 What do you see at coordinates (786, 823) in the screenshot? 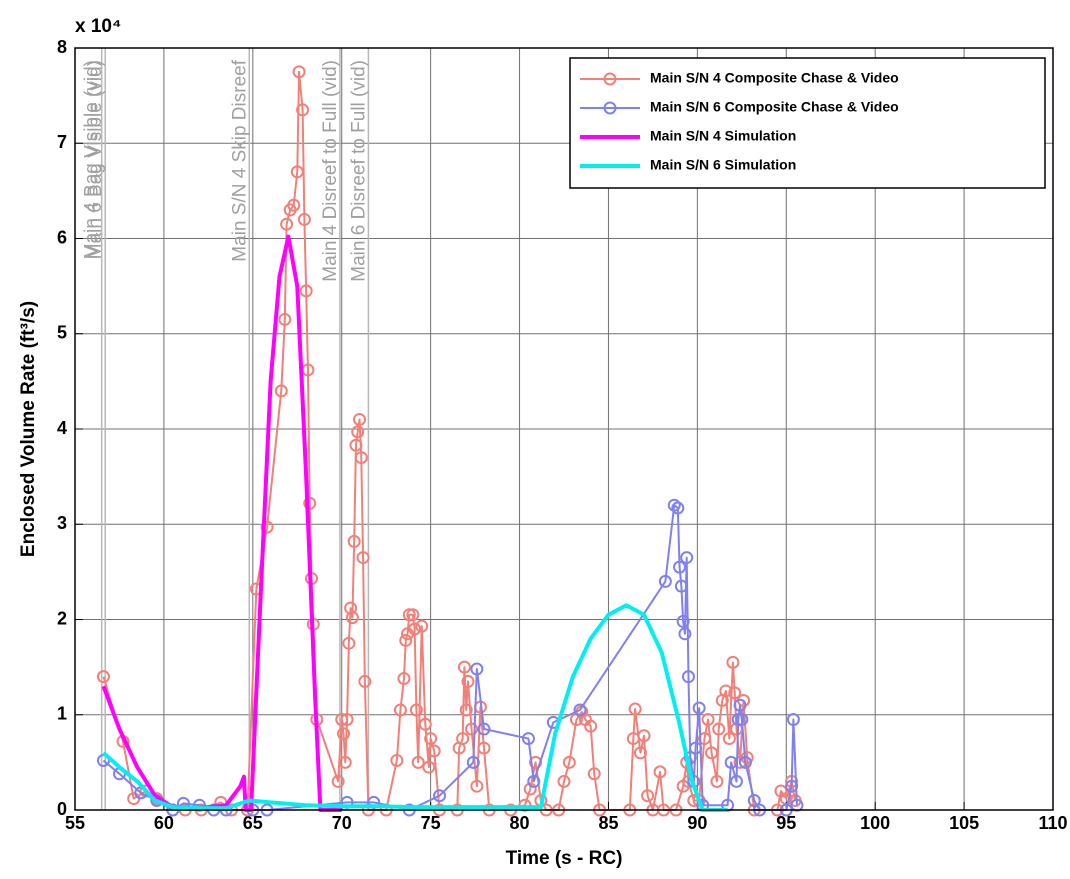
I see `x-tick-label: 95` at bounding box center [786, 823].